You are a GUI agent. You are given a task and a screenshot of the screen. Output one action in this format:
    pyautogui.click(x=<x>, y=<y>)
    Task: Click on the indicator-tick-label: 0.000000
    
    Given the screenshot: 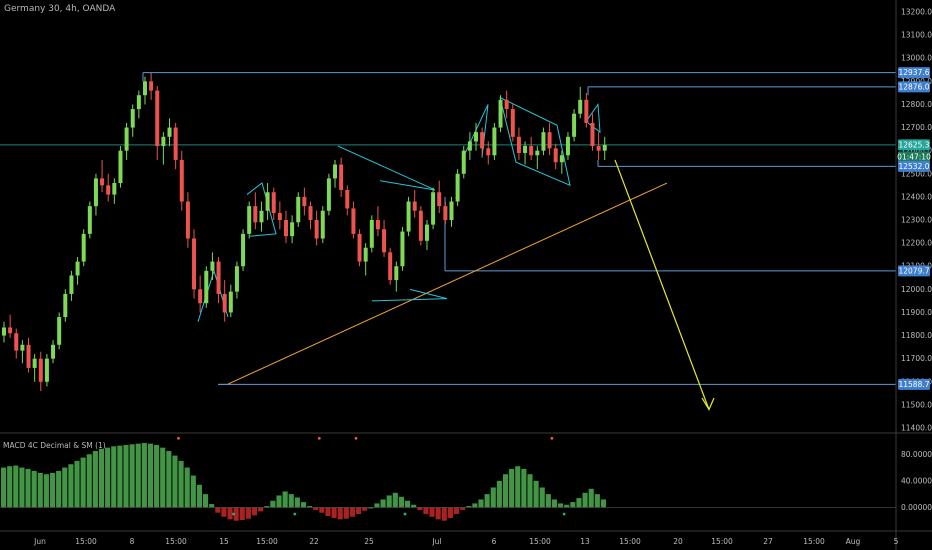 What is the action you would take?
    pyautogui.click(x=916, y=507)
    